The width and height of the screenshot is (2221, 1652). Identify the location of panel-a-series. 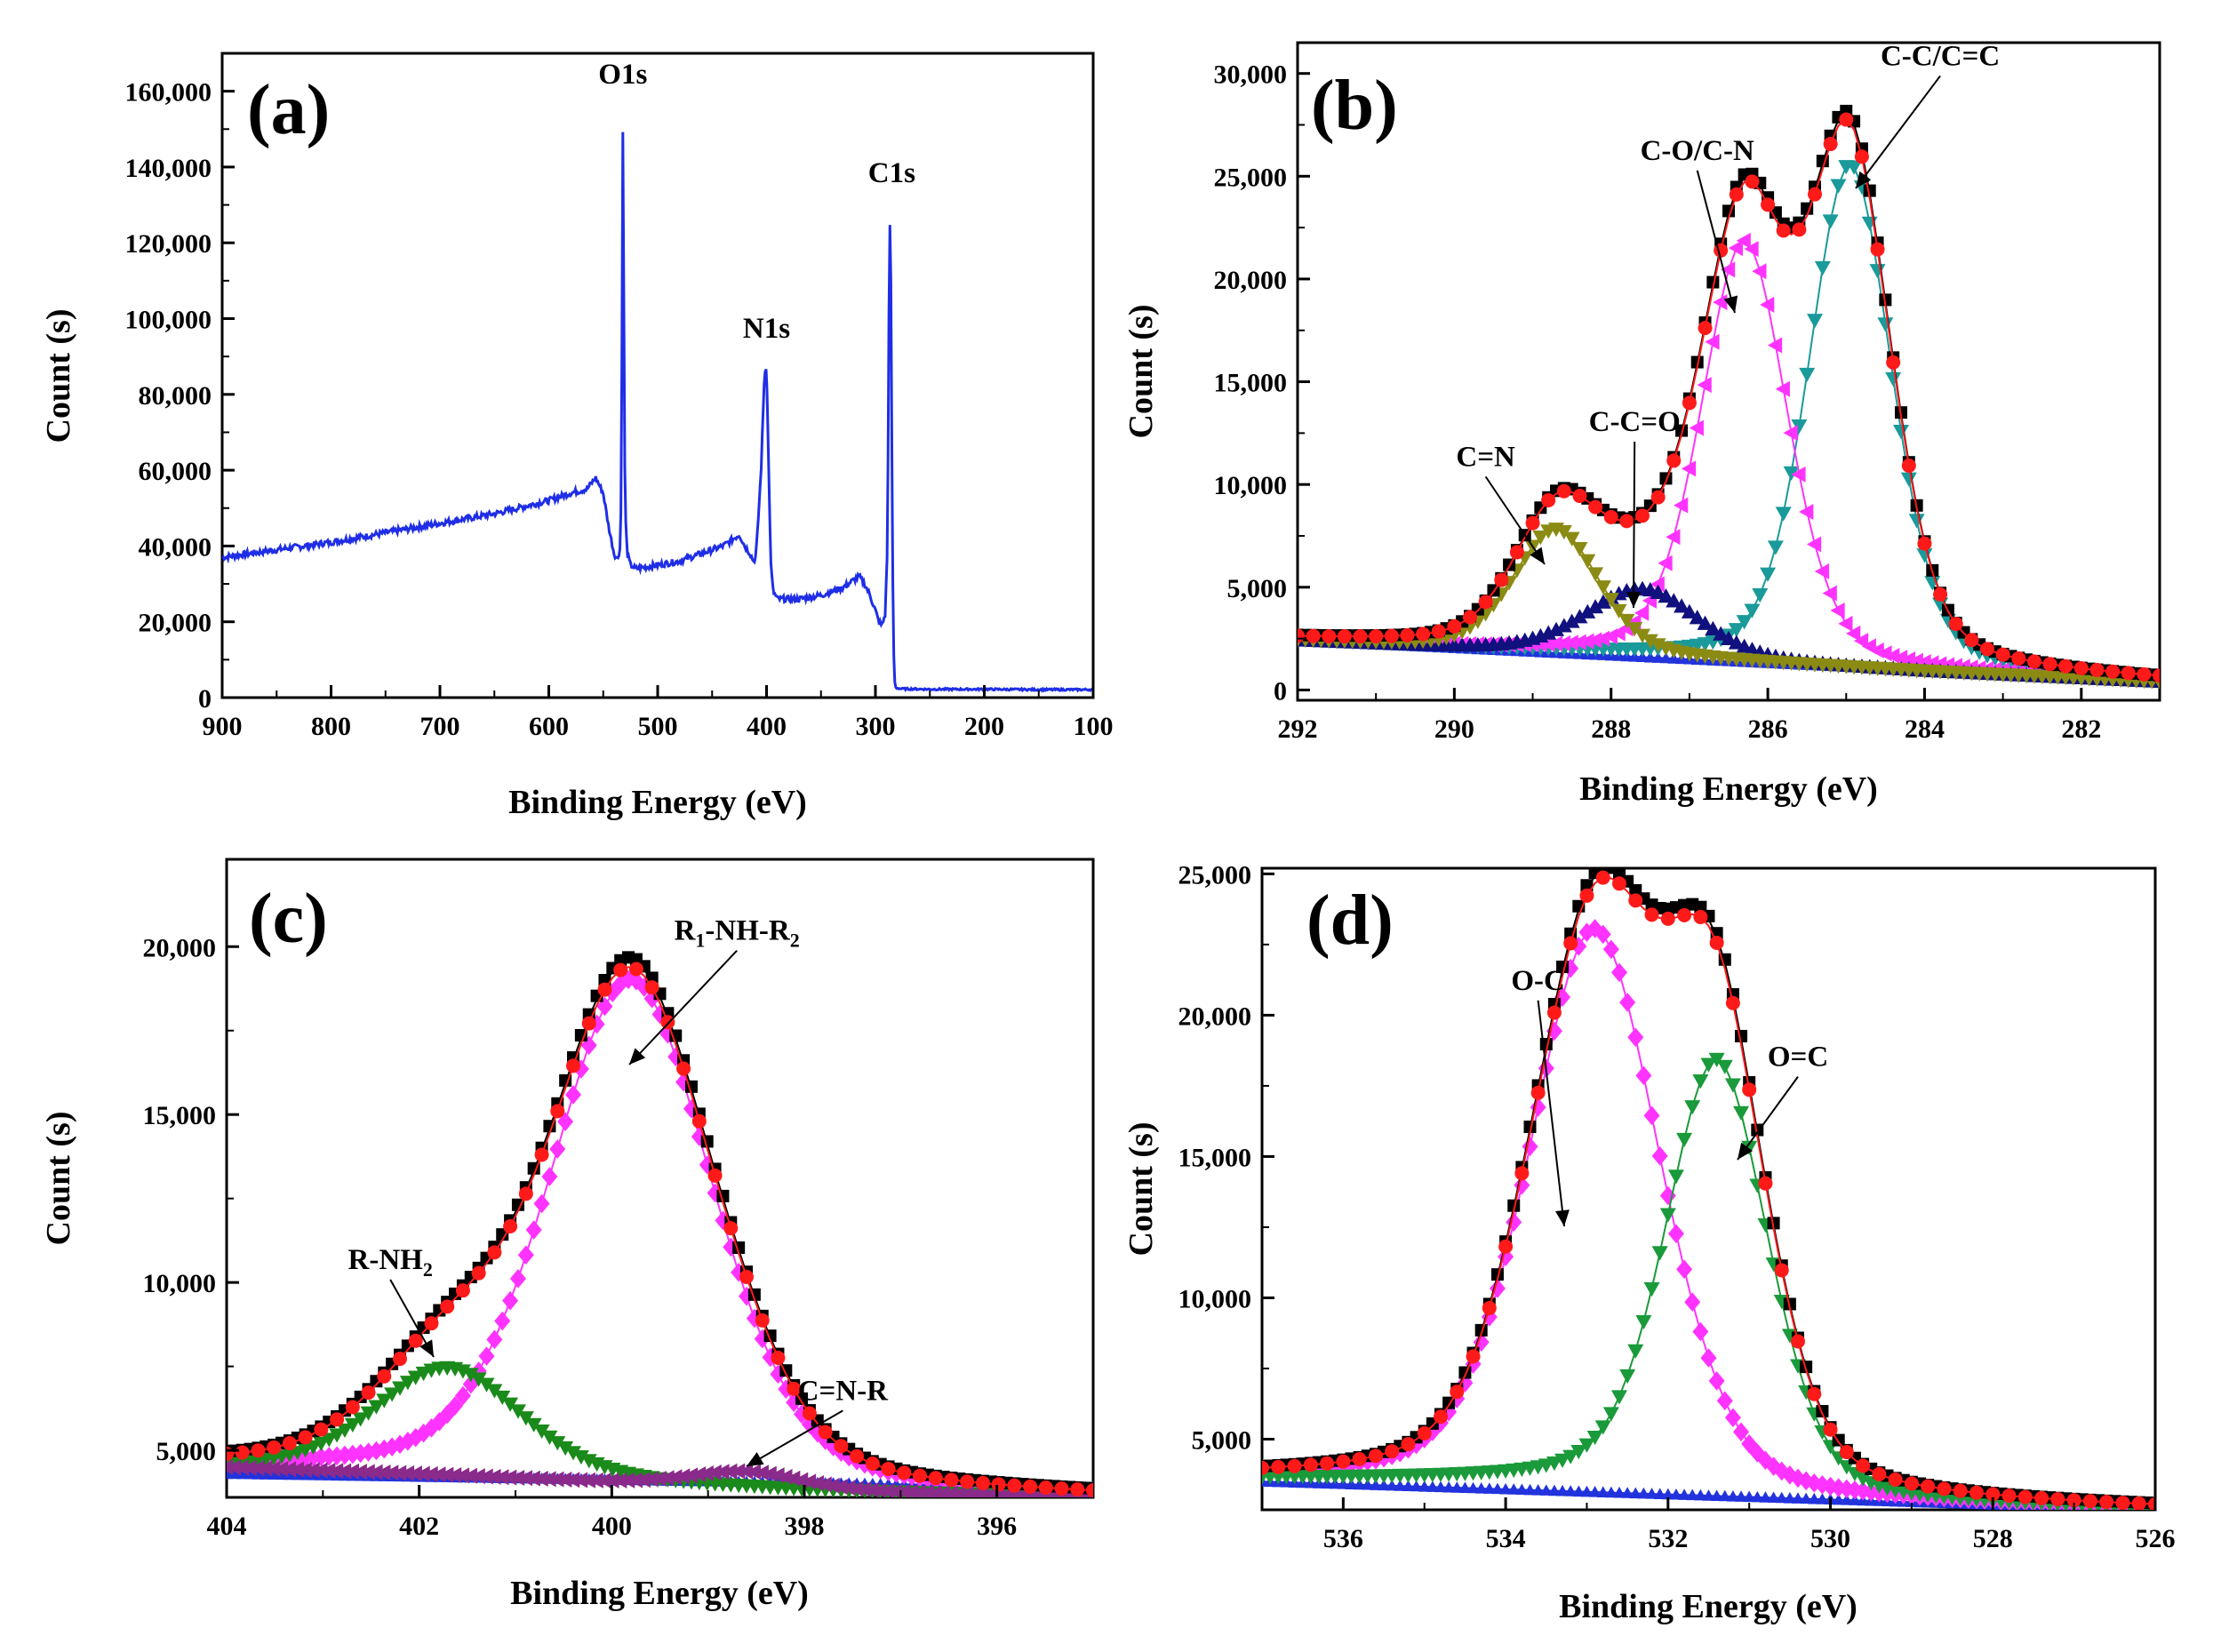
(657, 412).